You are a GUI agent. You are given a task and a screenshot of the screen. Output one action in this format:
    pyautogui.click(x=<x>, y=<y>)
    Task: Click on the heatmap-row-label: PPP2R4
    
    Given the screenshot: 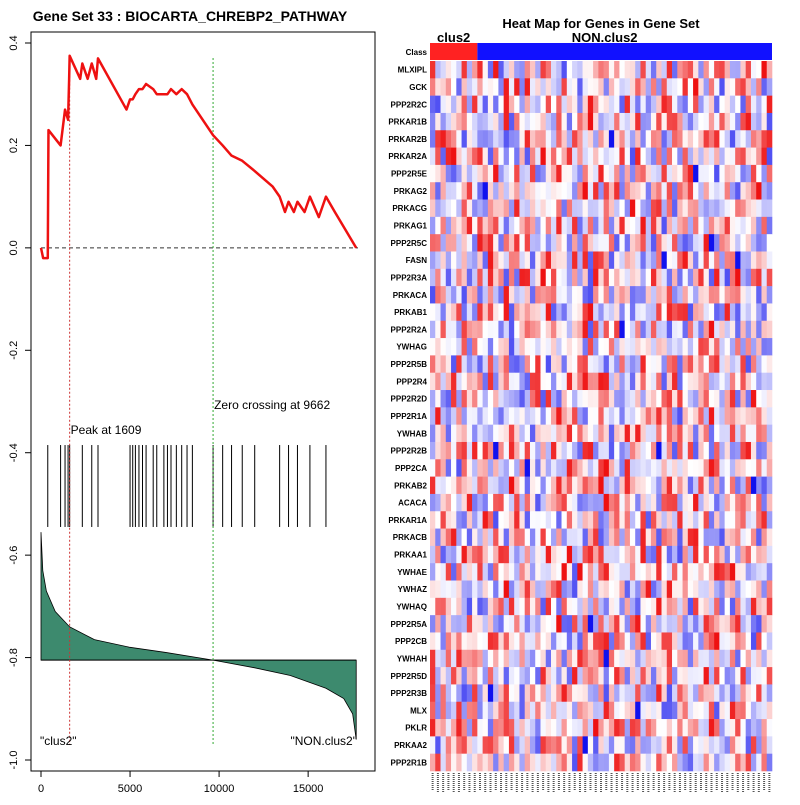 What is the action you would take?
    pyautogui.click(x=411, y=381)
    